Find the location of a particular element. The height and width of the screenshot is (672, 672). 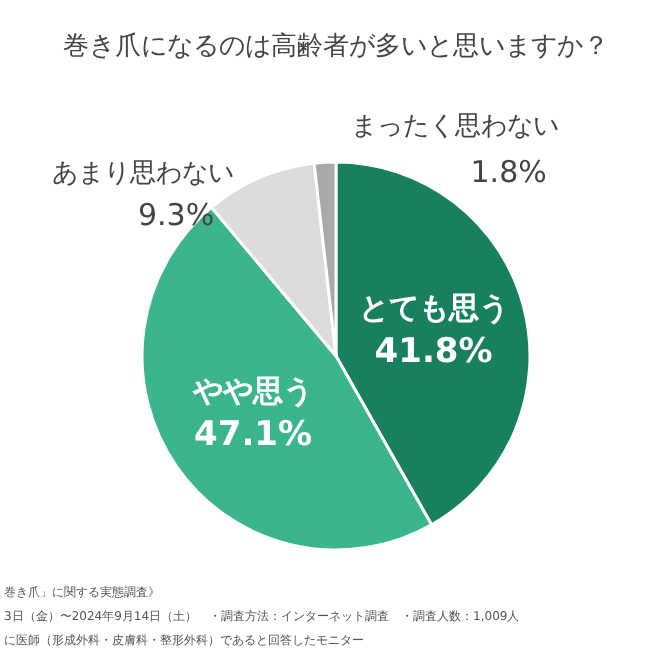

slice-label: とても思う is located at coordinates (433, 308).